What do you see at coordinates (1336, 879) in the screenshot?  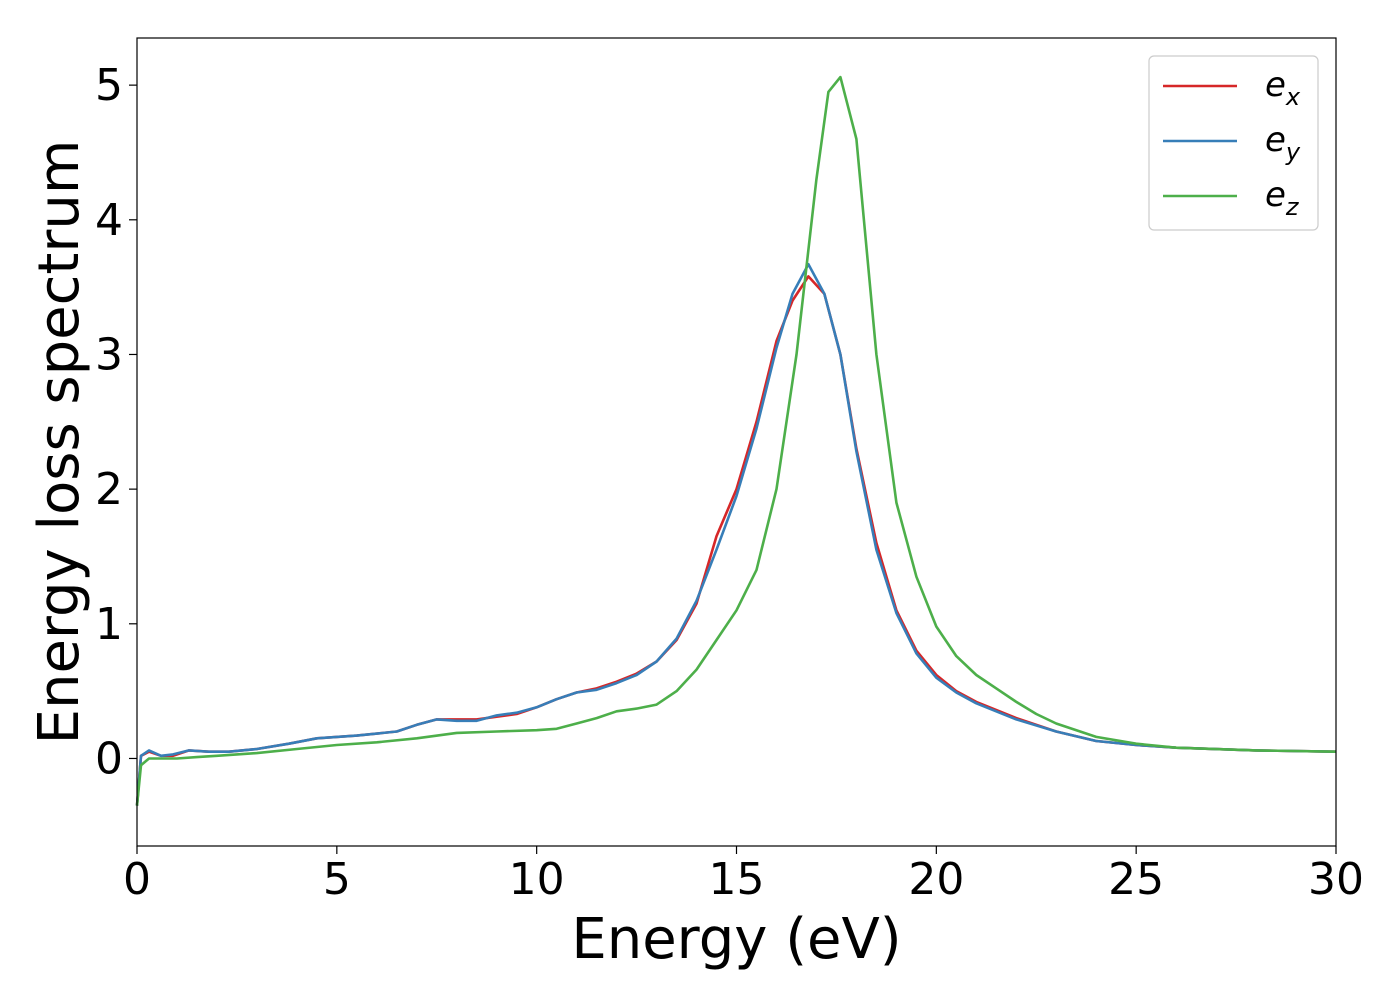 I see `x-tick-label: 30` at bounding box center [1336, 879].